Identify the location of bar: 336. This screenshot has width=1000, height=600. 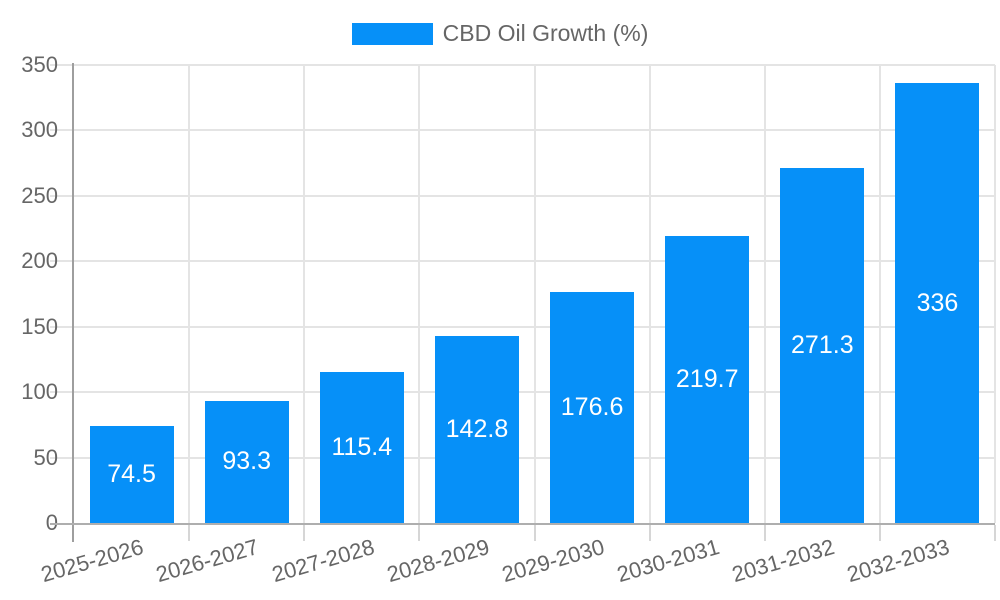
(937, 303).